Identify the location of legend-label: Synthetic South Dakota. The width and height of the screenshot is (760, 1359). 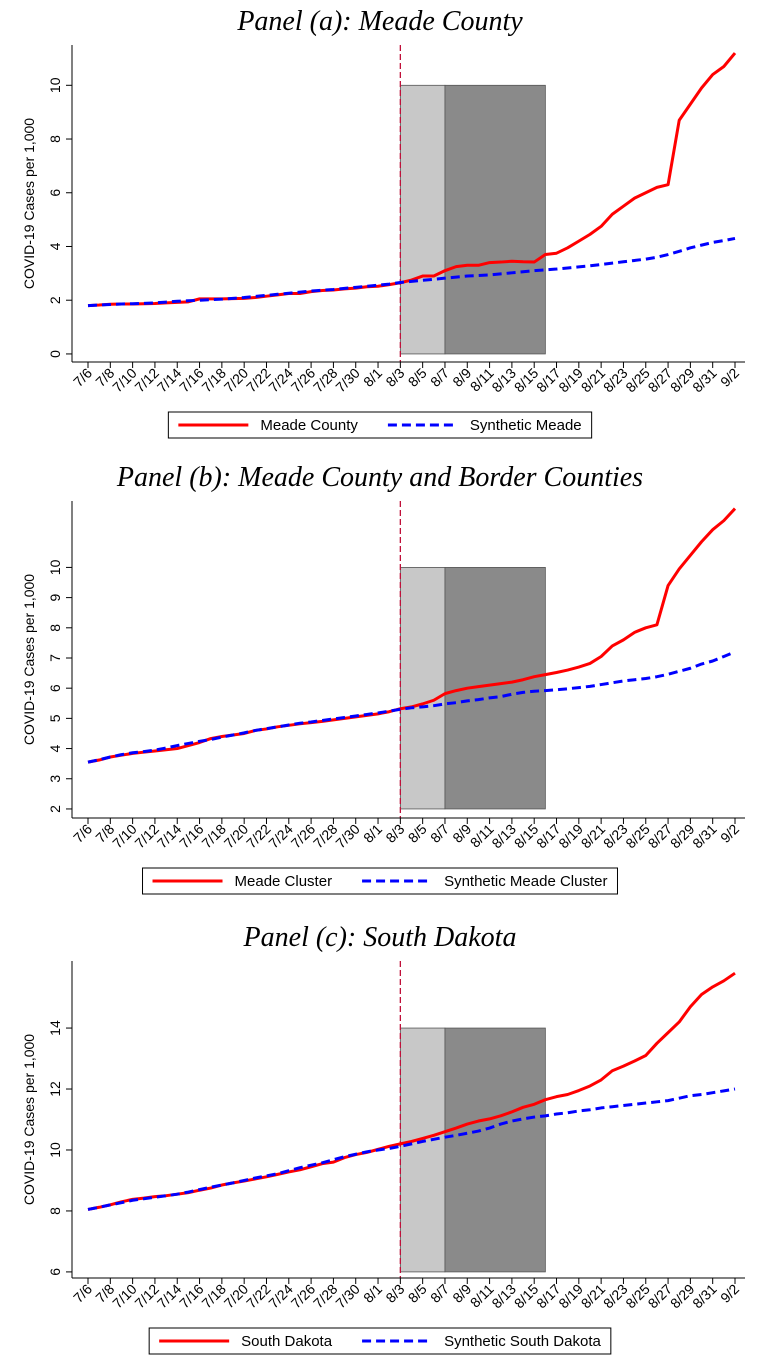
(522, 1341).